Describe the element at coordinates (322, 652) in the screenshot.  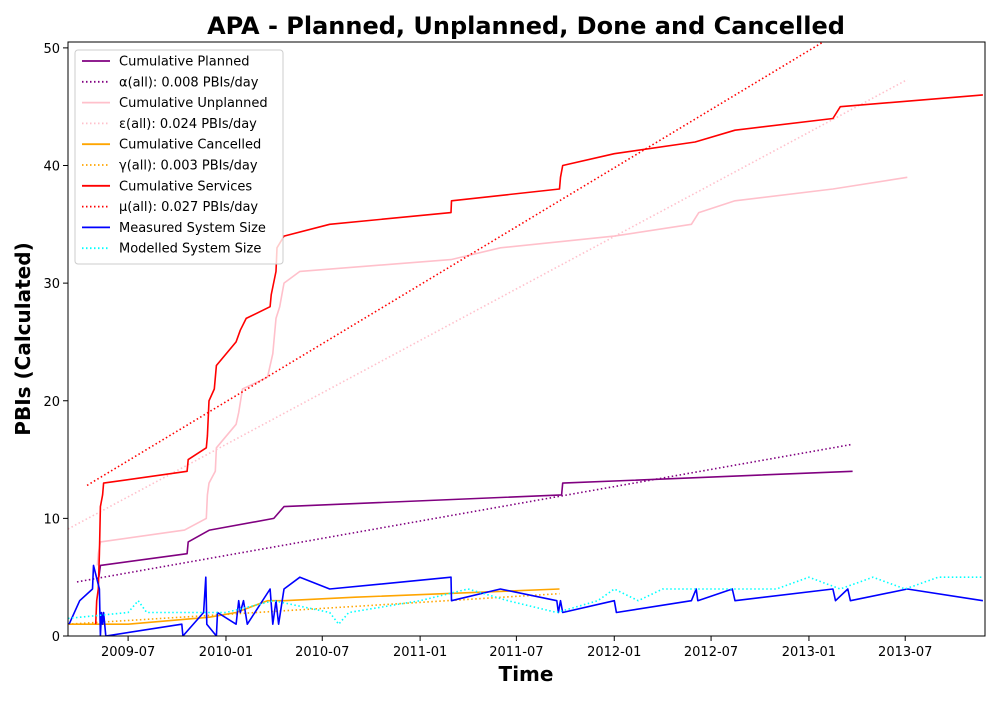
I see `x-tick-label-2: 2010-07` at that location.